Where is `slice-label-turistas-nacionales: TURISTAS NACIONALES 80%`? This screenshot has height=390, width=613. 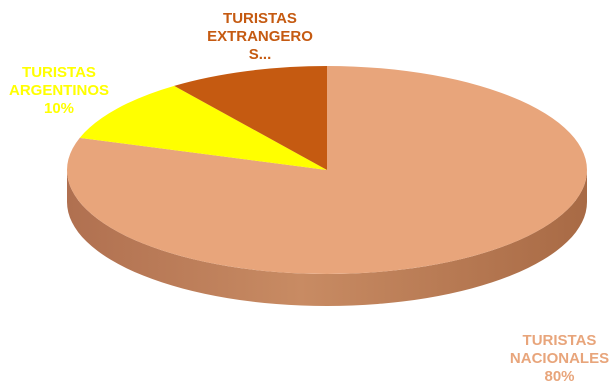 slice-label-turistas-nacionales: TURISTAS NACIONALES 80% is located at coordinates (559, 361).